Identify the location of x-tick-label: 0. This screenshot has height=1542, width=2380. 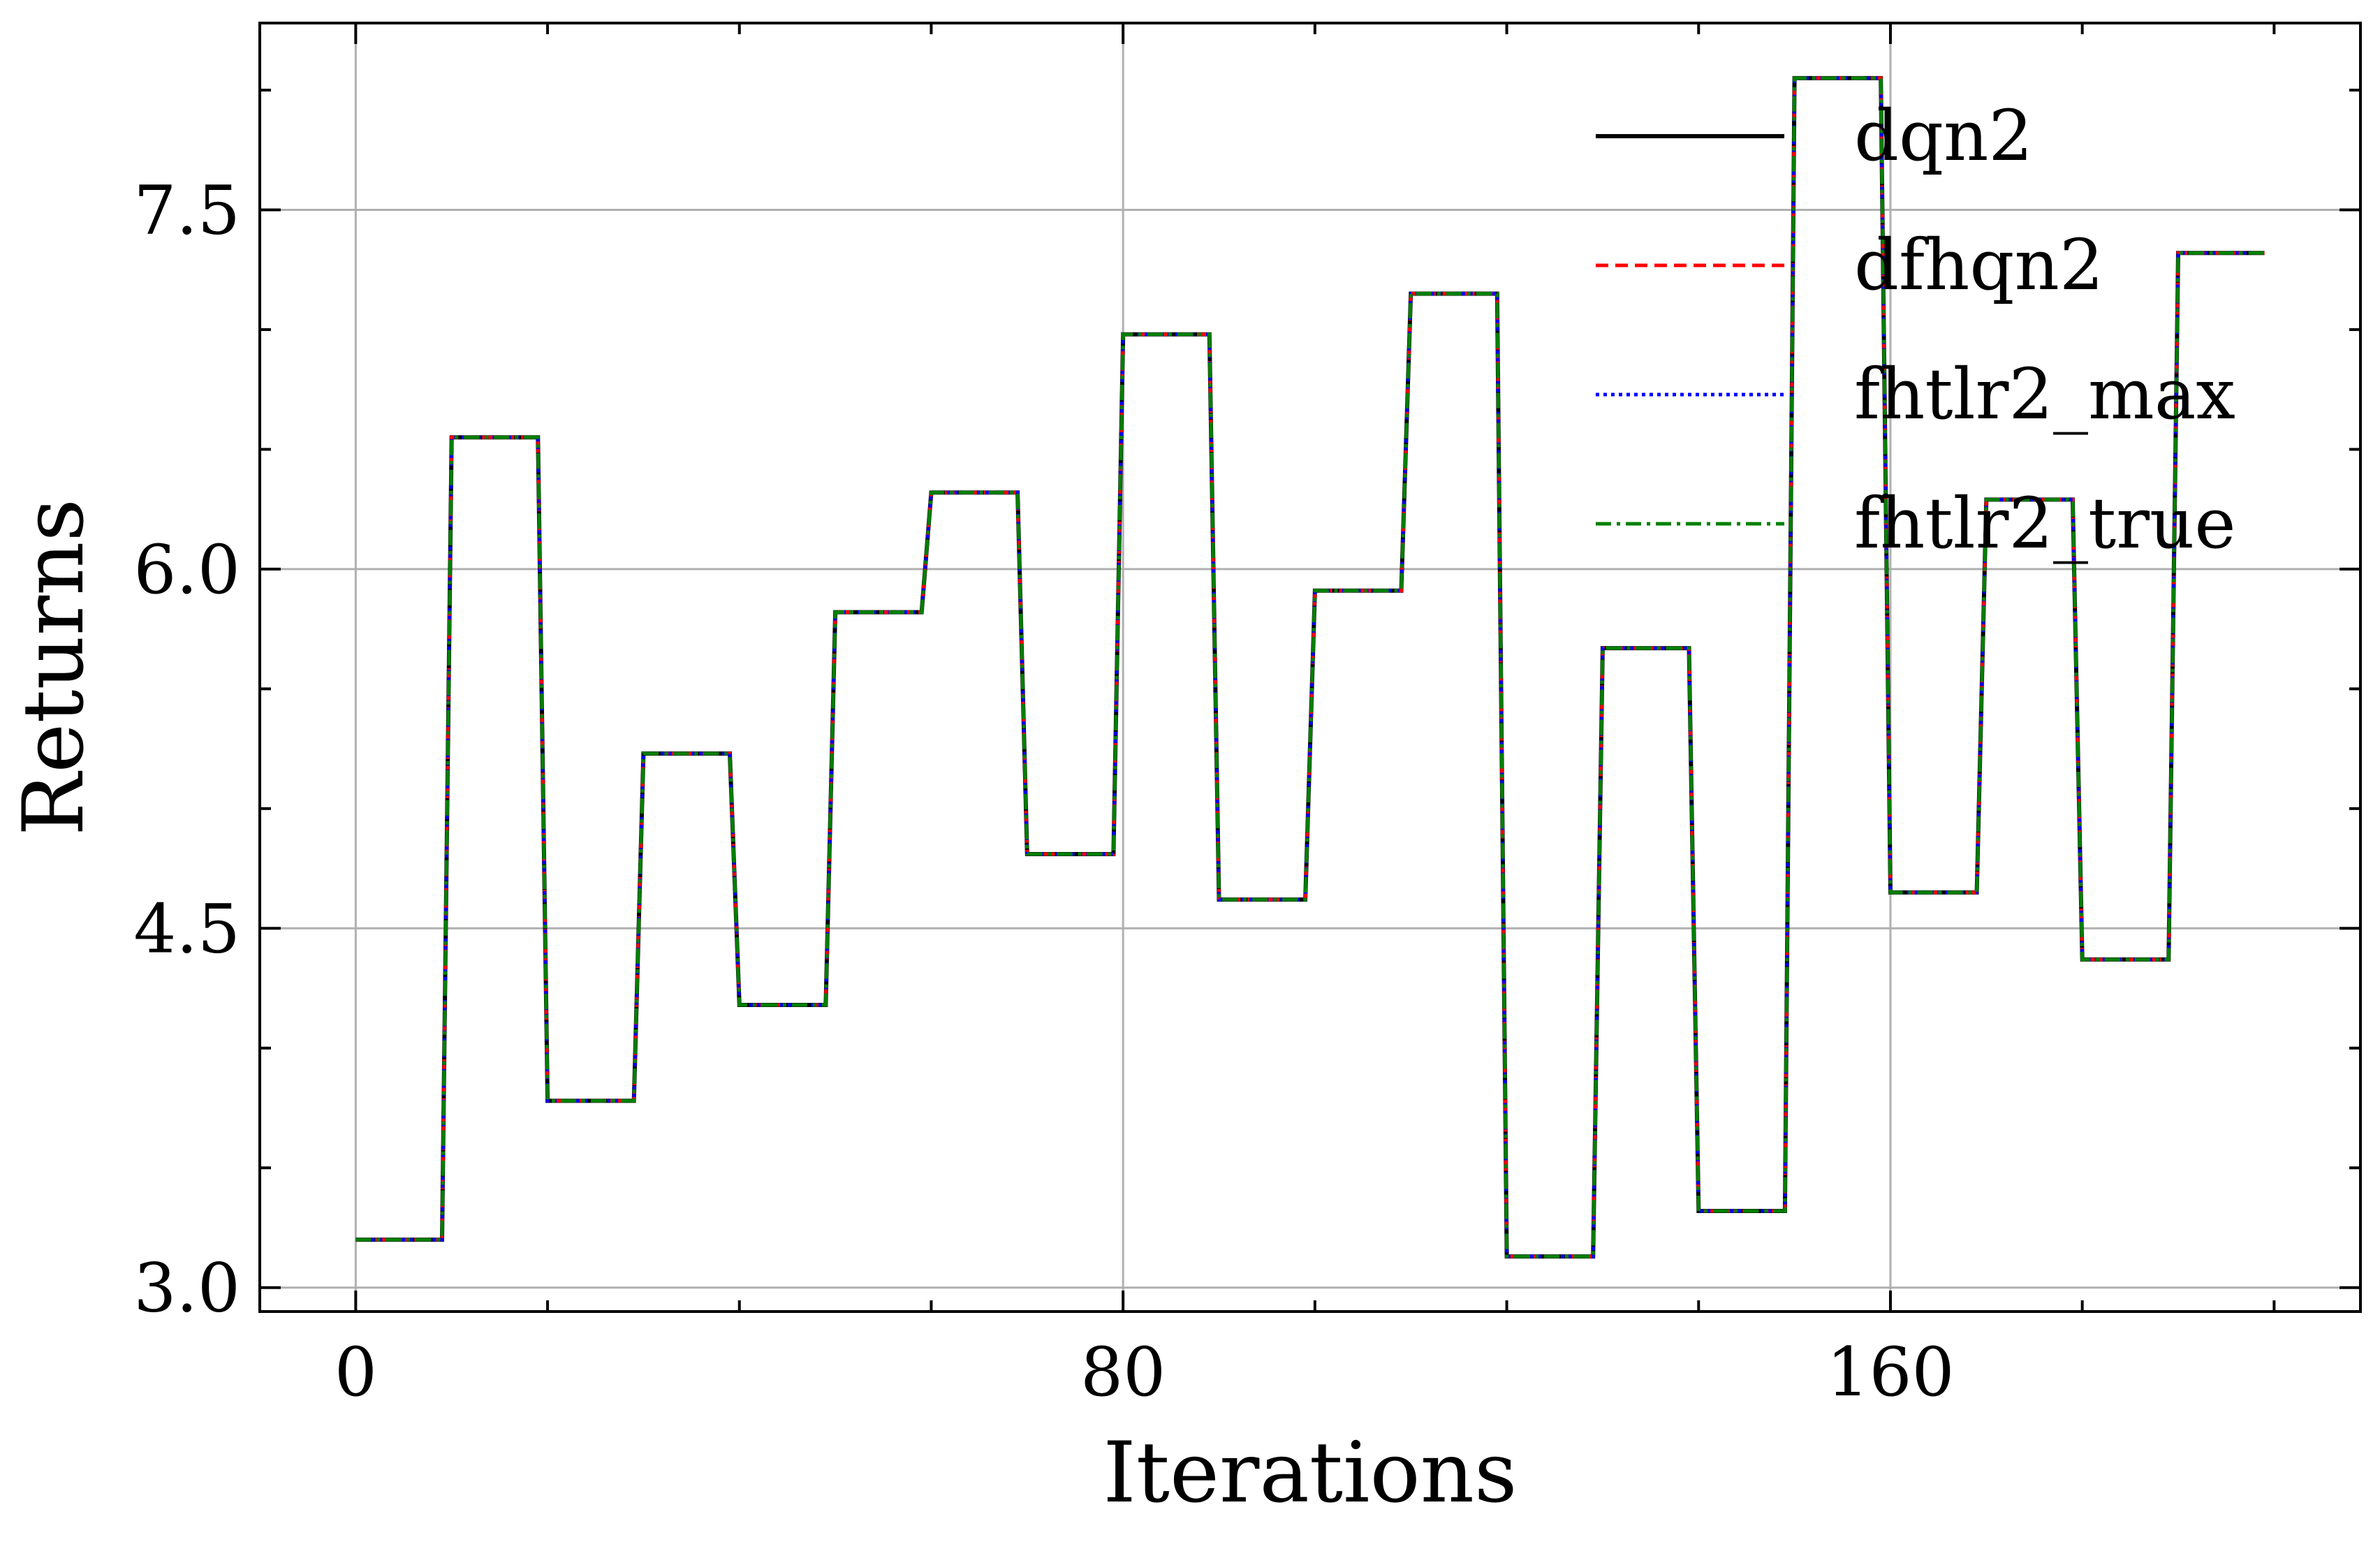
(356, 1372).